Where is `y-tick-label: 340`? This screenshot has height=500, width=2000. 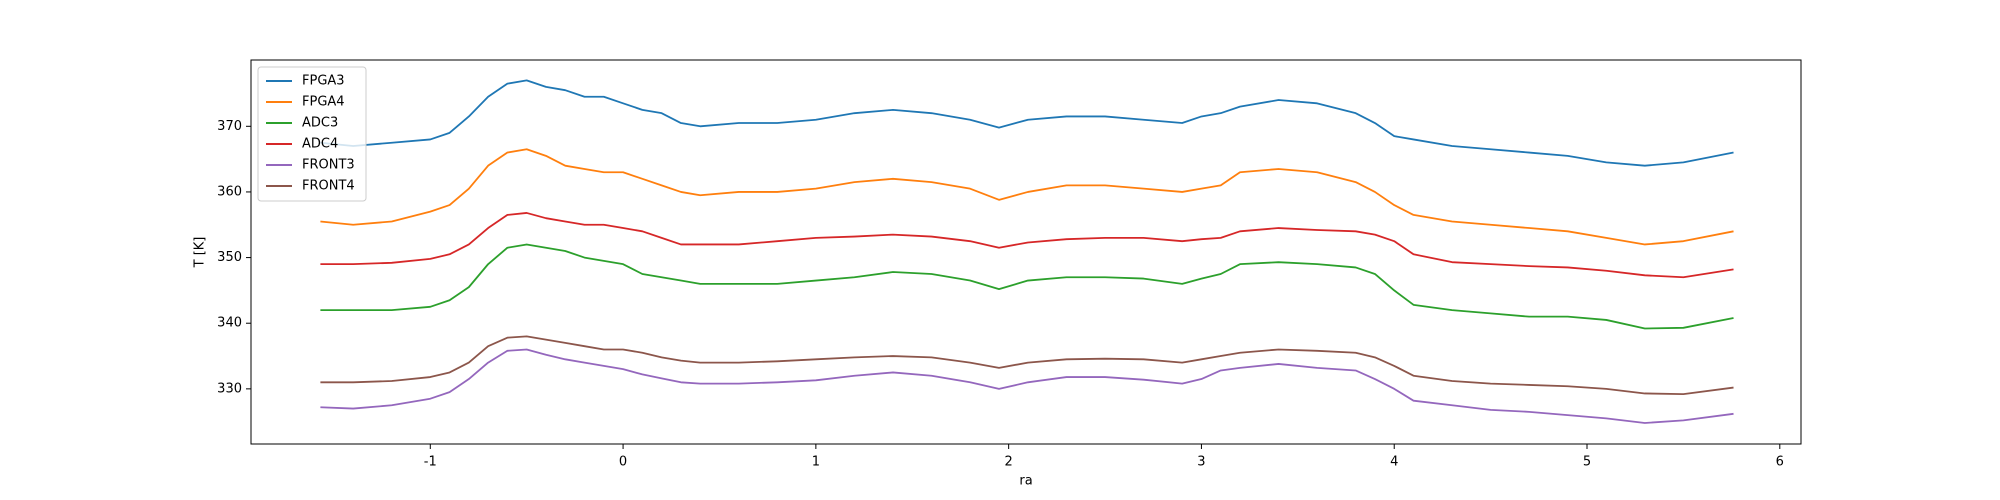
y-tick-label: 340 is located at coordinates (229, 323).